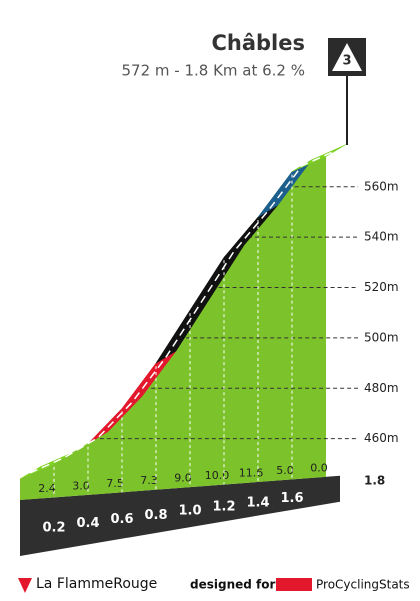  I want to click on gradient-label: 2.4, so click(47, 488).